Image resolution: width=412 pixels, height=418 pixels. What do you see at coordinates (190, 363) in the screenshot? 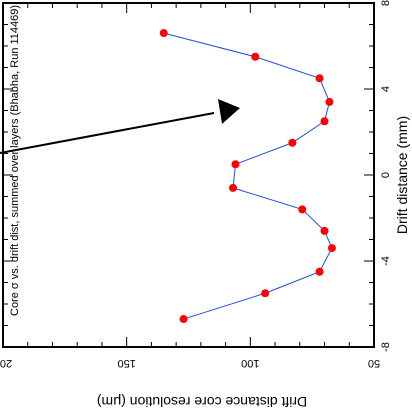
I see `y-tick-labels: 200 150 100 50` at bounding box center [190, 363].